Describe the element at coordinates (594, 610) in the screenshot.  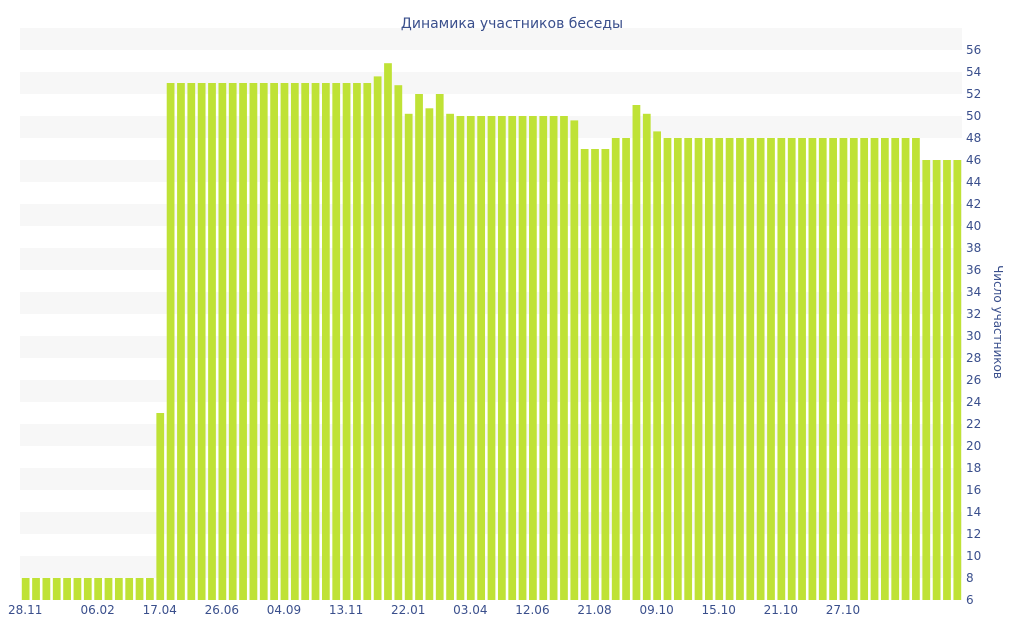
I see `x-tick-label: 21.08` at that location.